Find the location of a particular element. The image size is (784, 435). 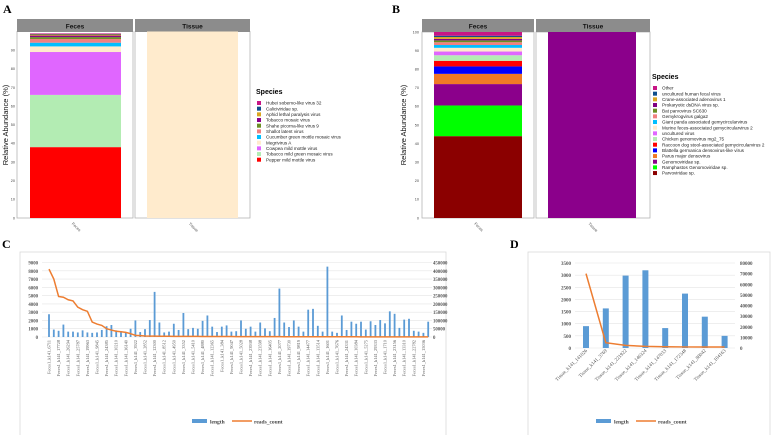

x-tick-label: Feces1_k141_7676 is located at coordinates (337, 356).